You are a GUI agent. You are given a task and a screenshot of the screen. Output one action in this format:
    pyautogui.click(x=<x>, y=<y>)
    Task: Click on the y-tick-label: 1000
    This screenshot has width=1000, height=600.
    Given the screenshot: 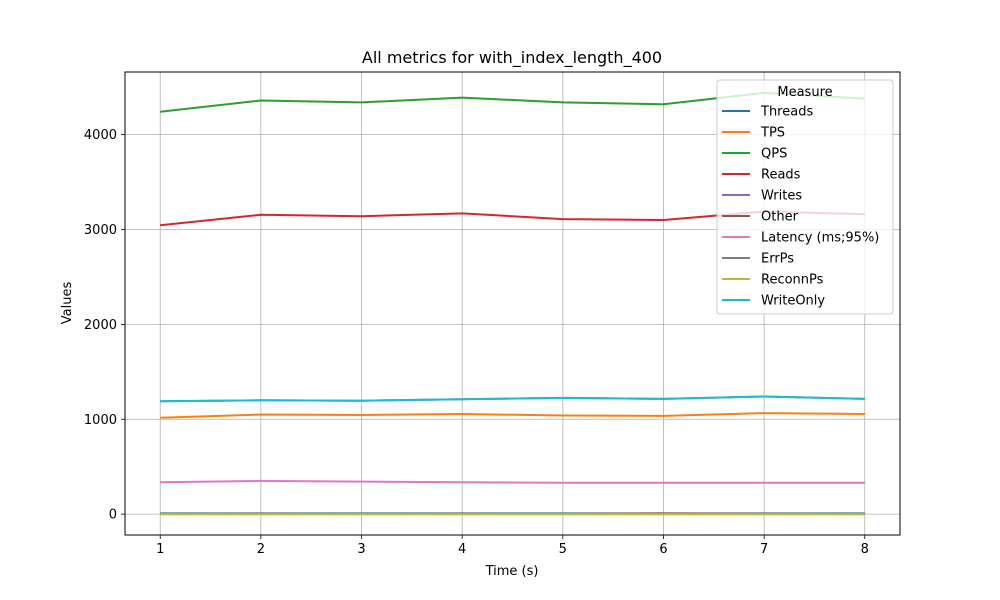 What is the action you would take?
    pyautogui.click(x=100, y=420)
    